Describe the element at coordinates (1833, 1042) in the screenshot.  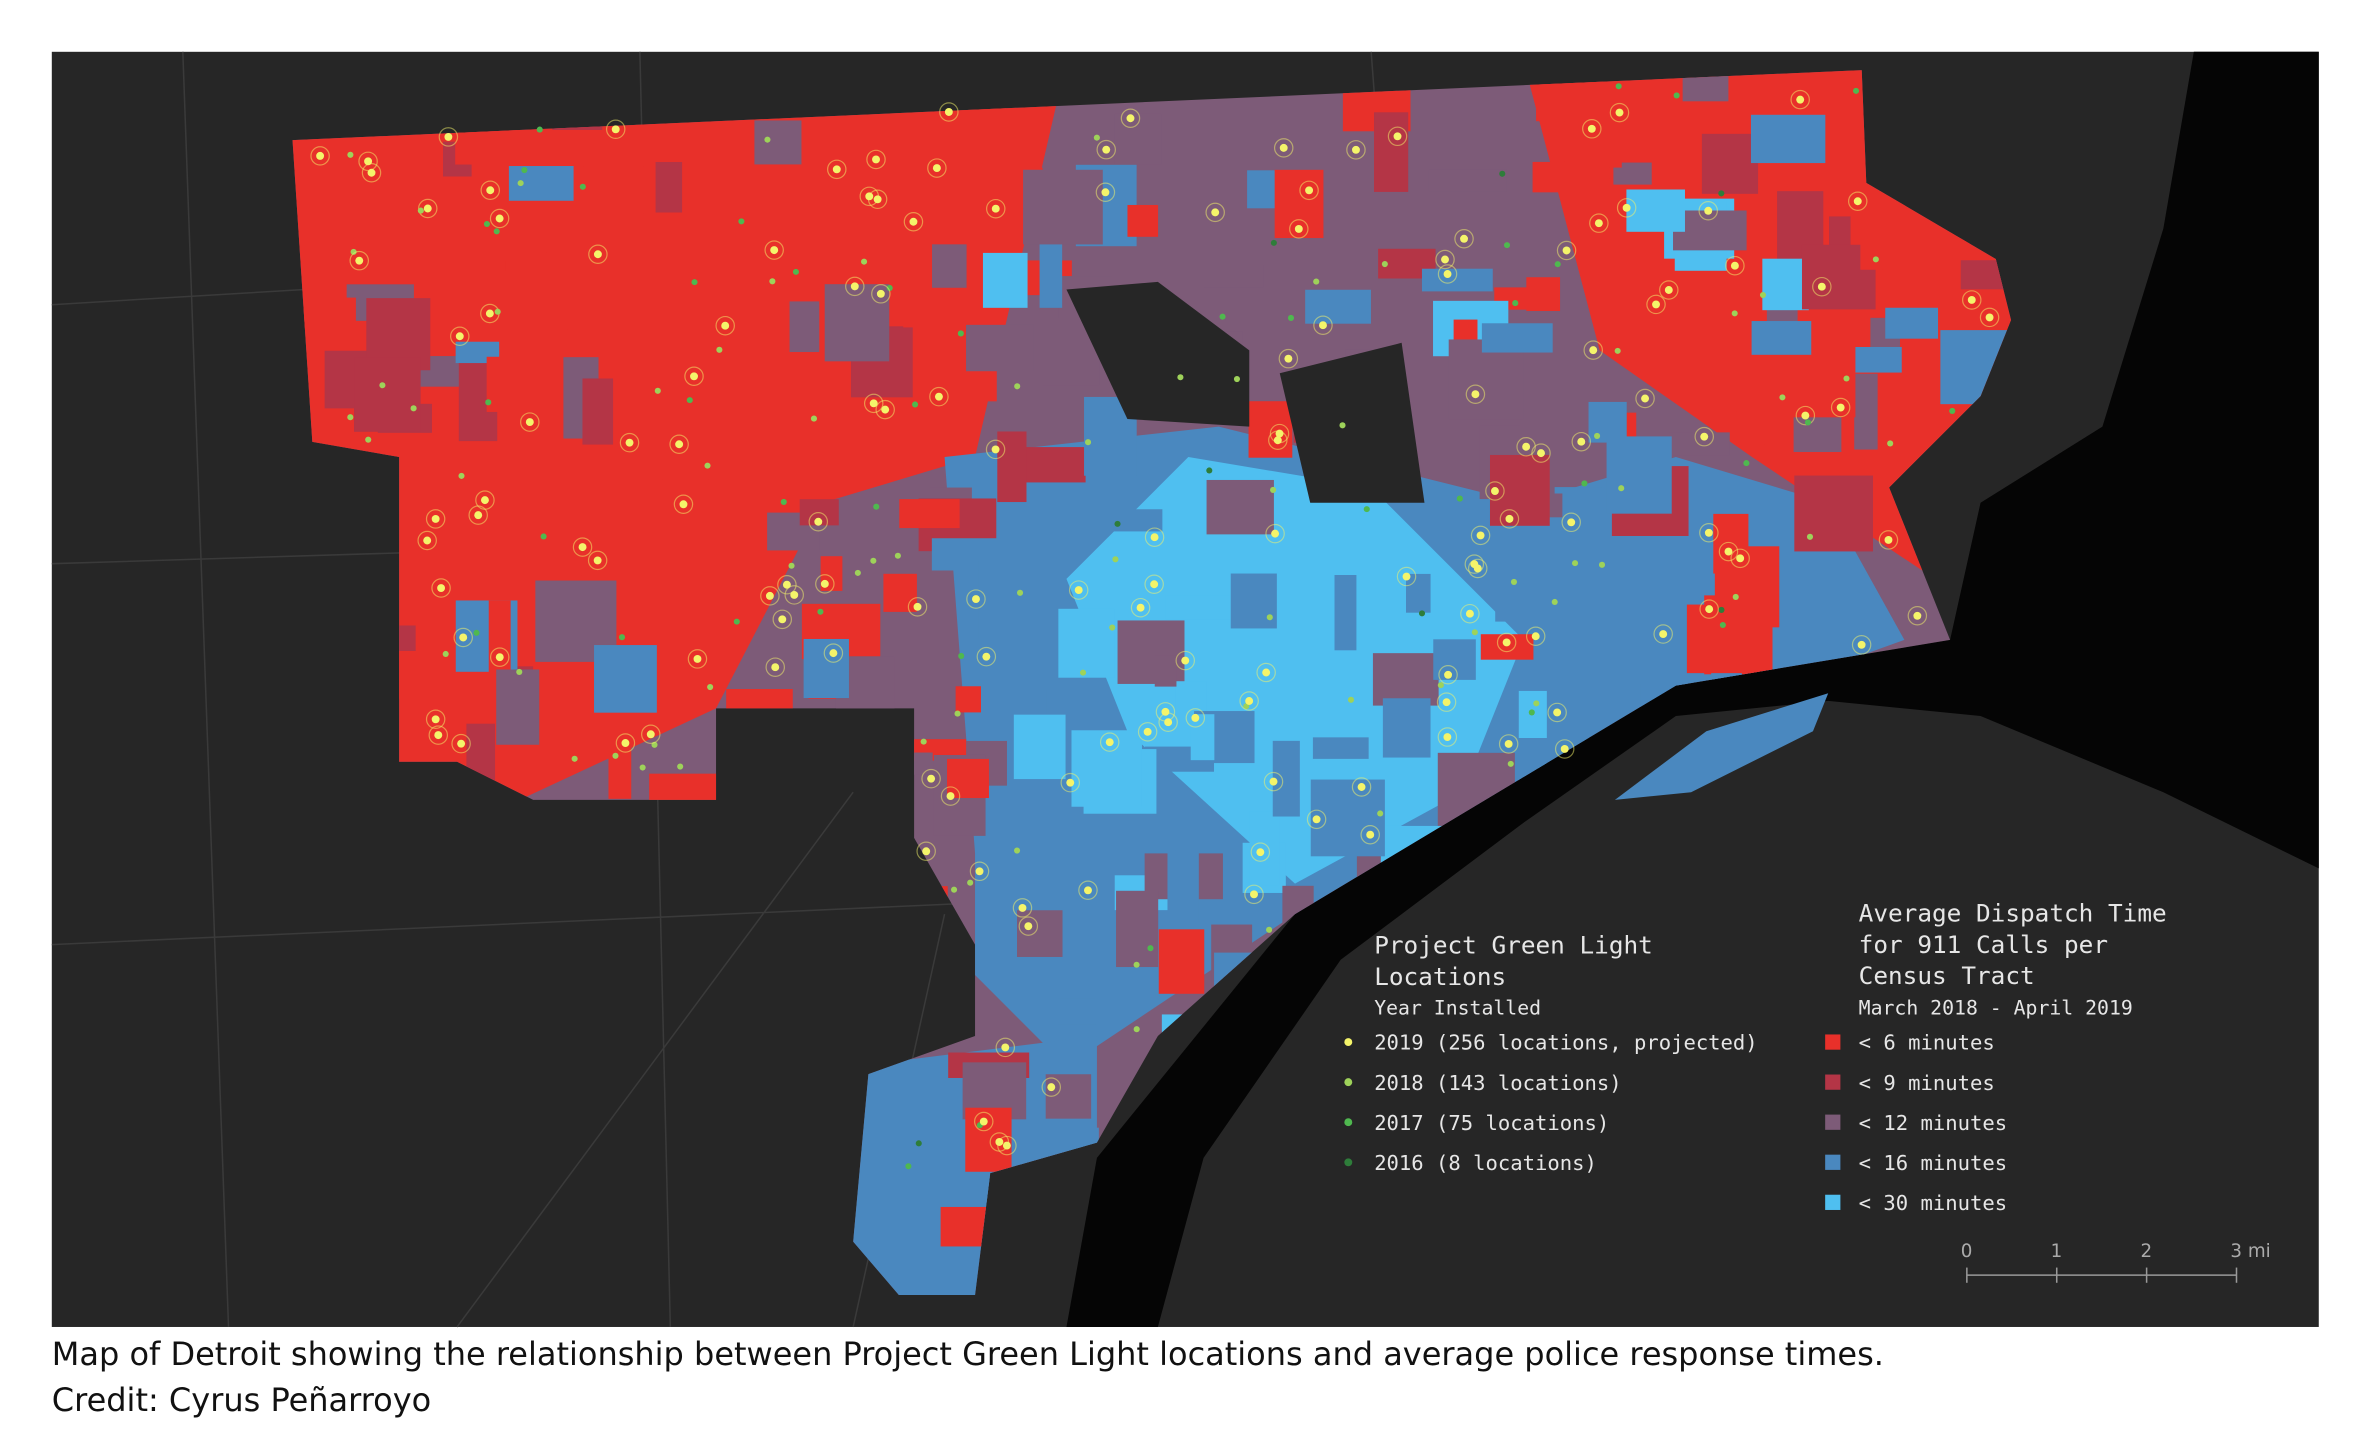
I see `legend-swatch` at that location.